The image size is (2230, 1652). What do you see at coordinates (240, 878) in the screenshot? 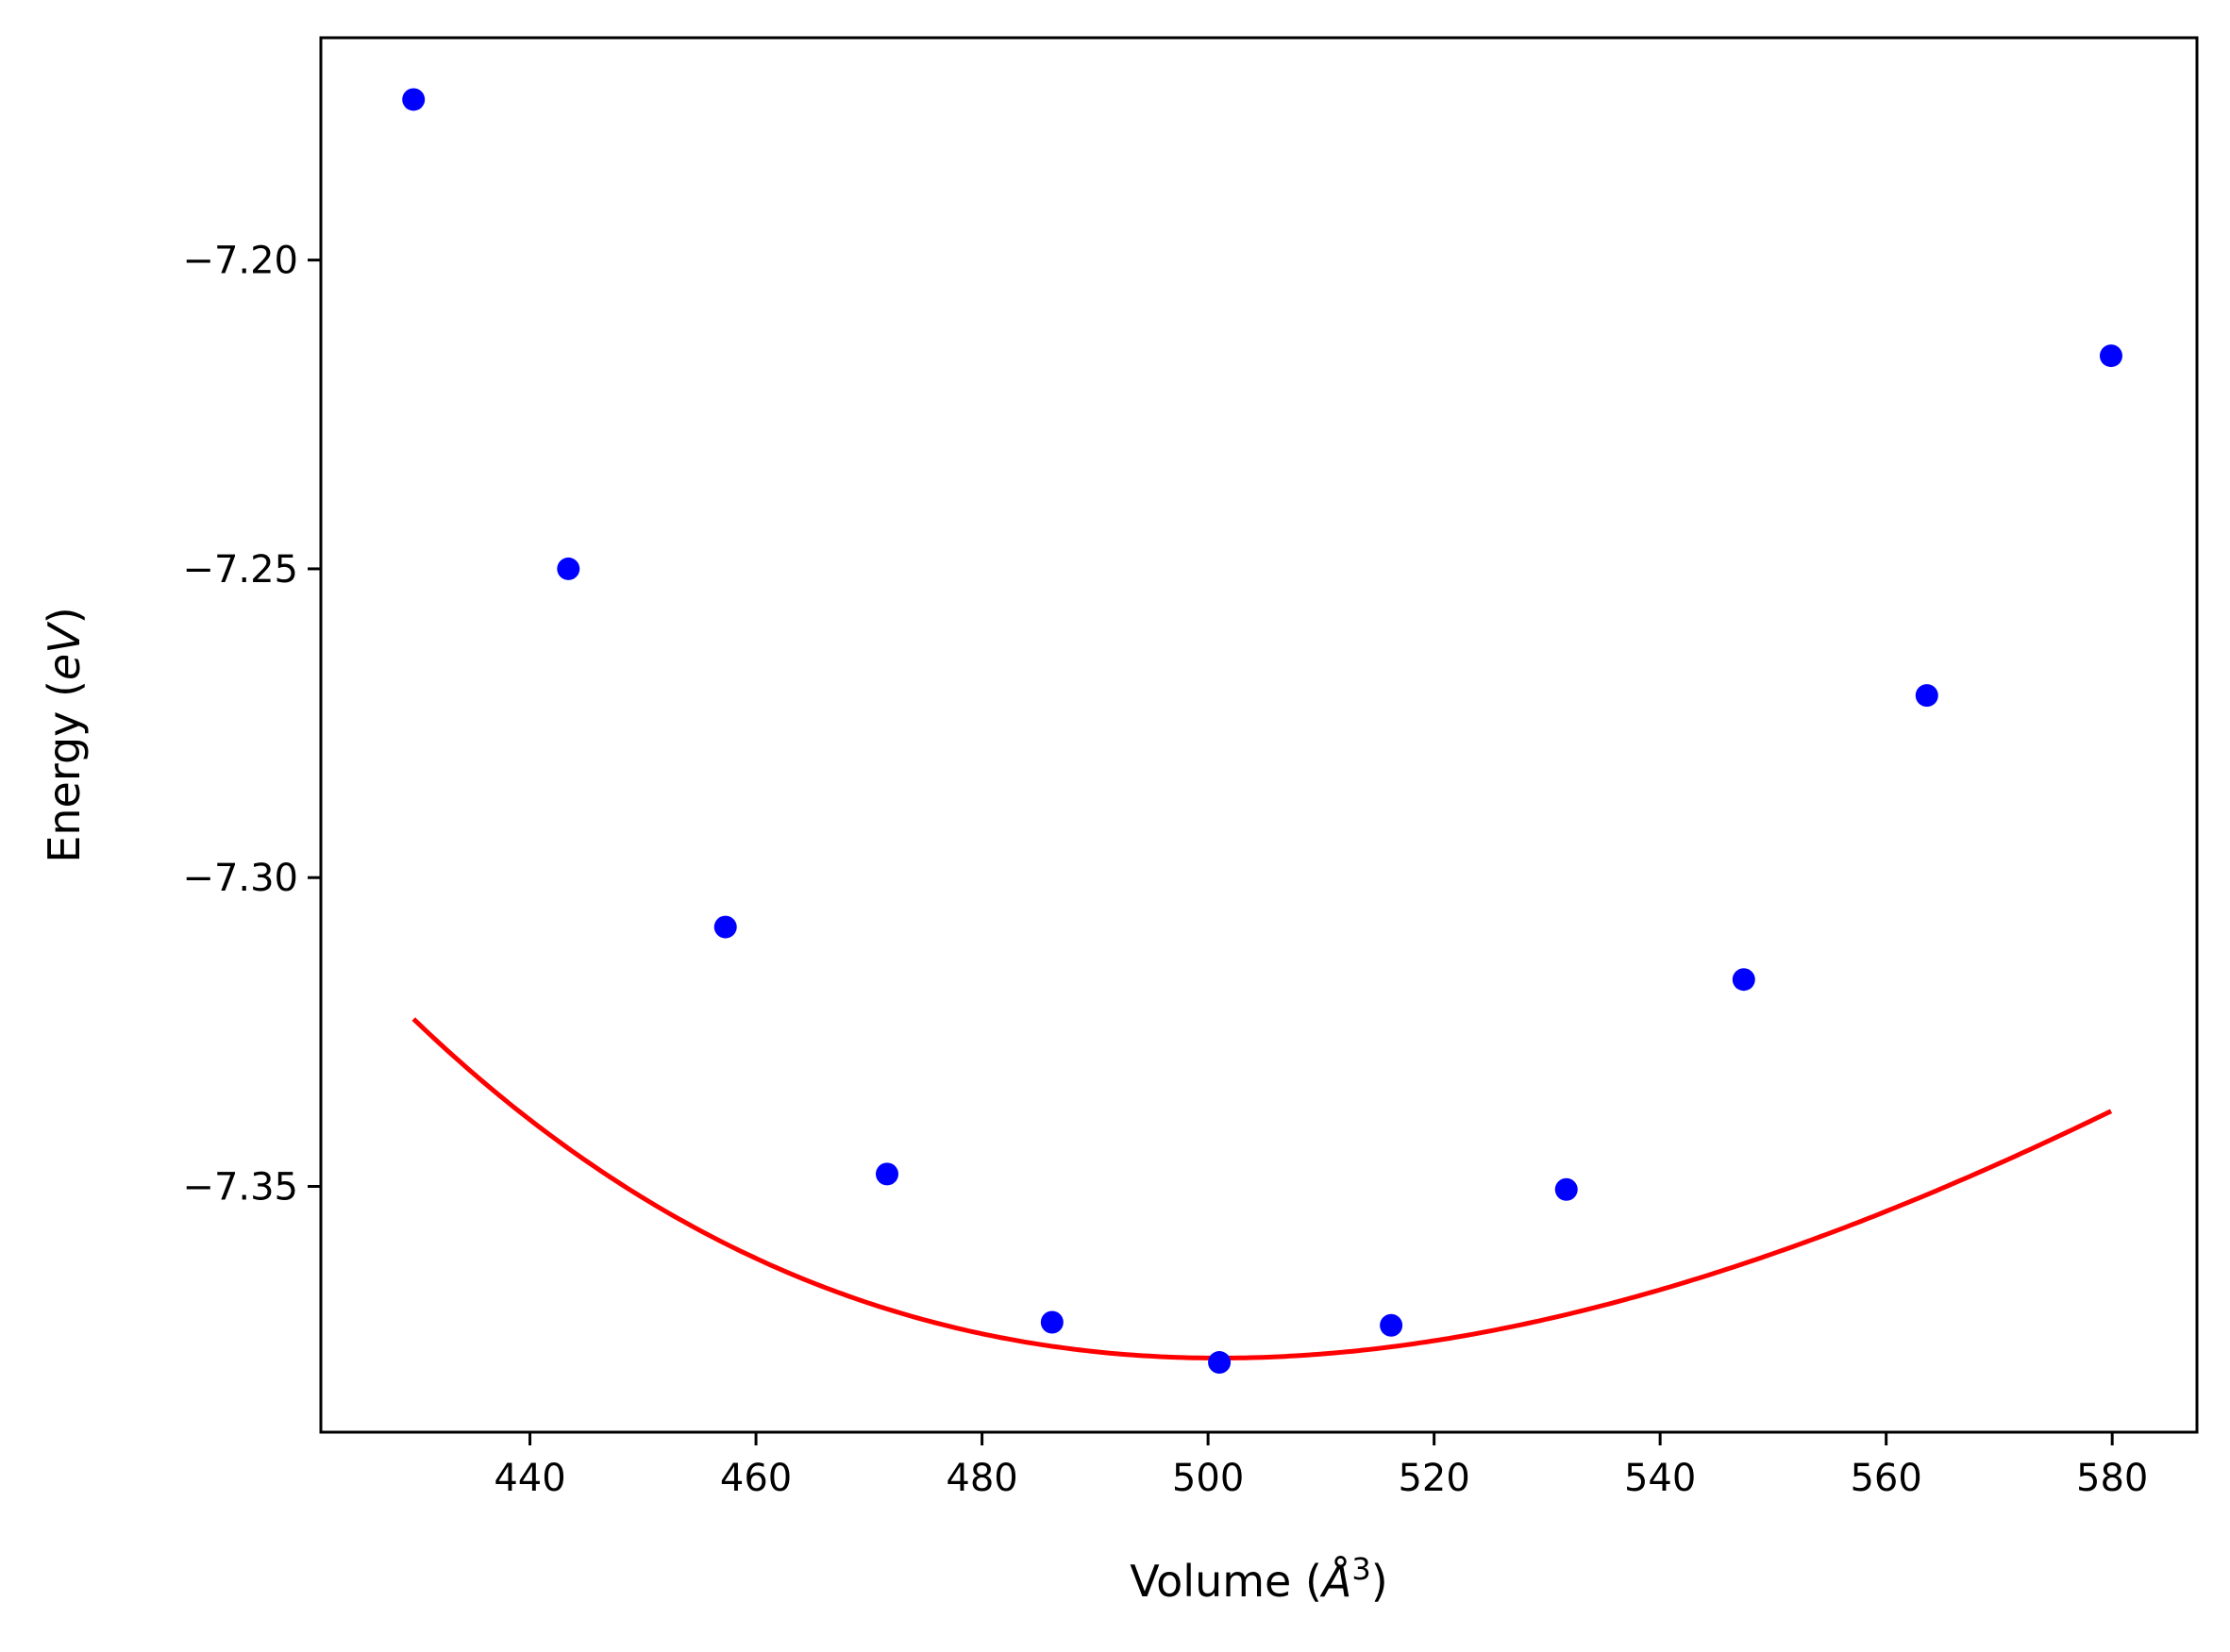
I see `y-tick-label: −7.30` at bounding box center [240, 878].